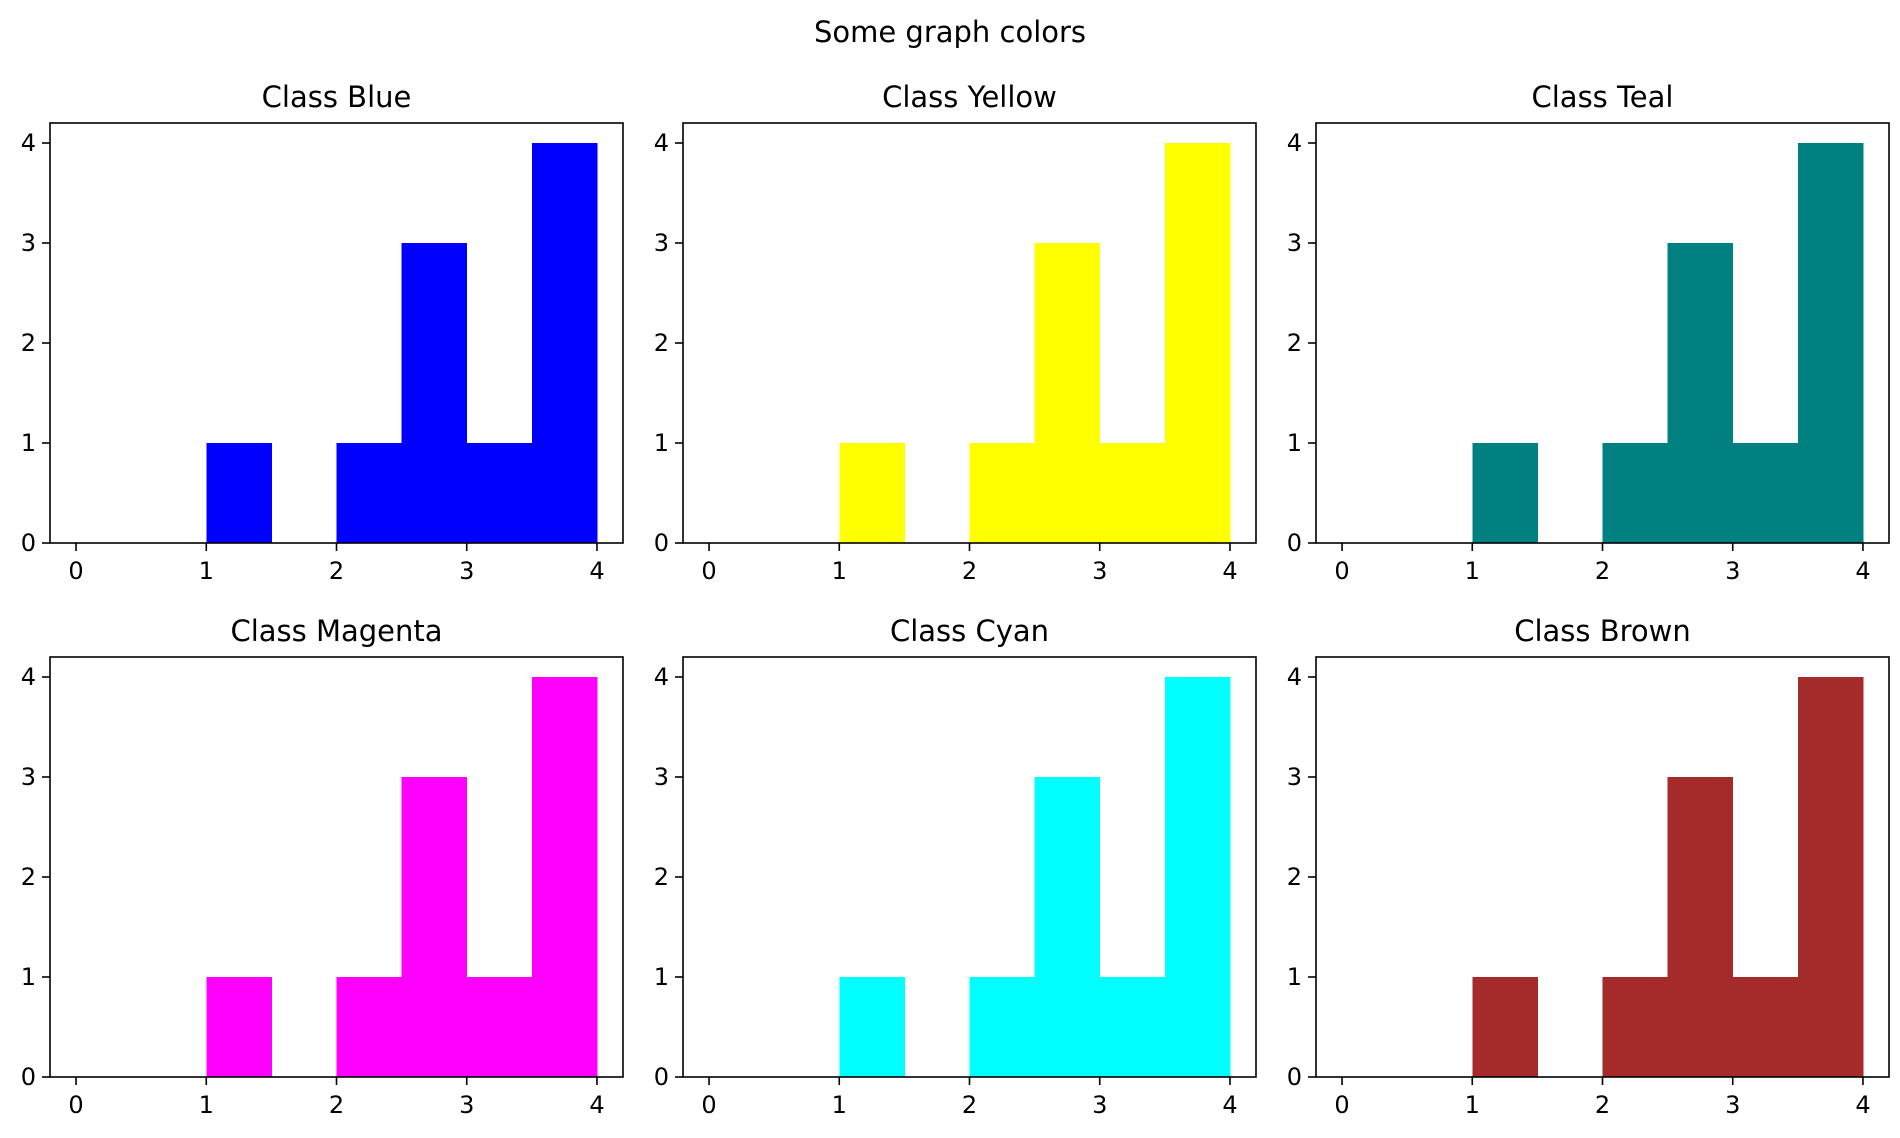 This screenshot has width=1900, height=1138. I want to click on chart-title: Class Yellow, so click(969, 97).